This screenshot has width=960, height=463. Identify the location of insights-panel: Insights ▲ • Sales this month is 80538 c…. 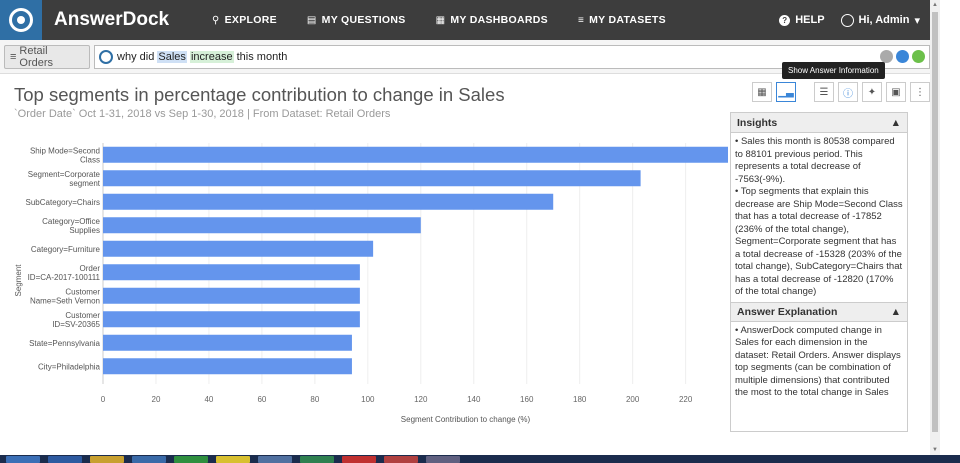
(819, 272).